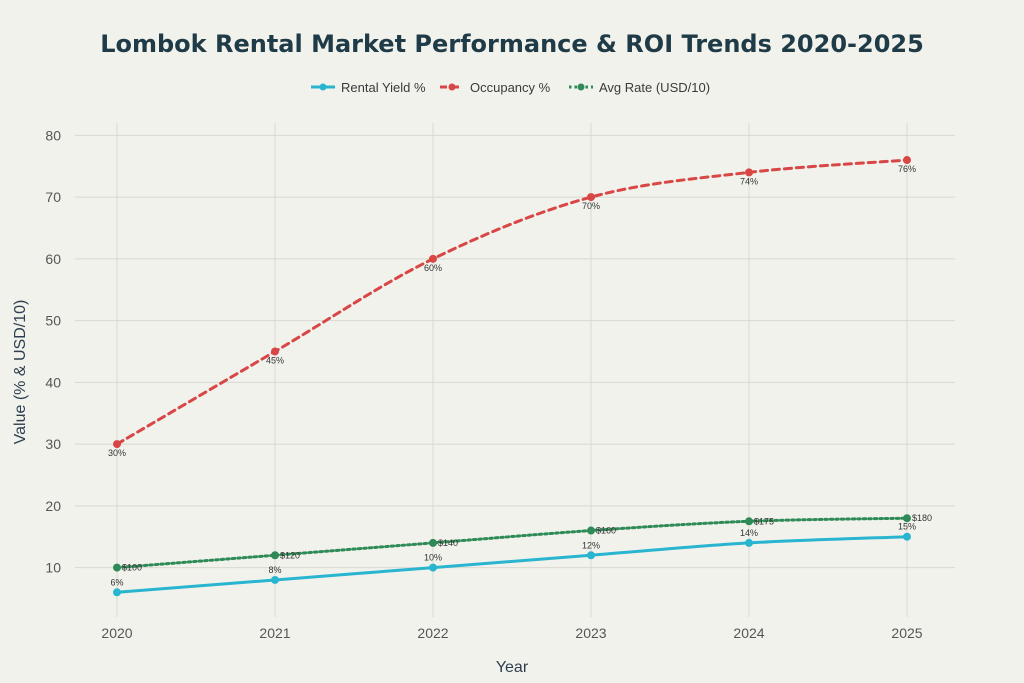 This screenshot has height=683, width=1024. I want to click on y-tick-label: 60, so click(53, 259).